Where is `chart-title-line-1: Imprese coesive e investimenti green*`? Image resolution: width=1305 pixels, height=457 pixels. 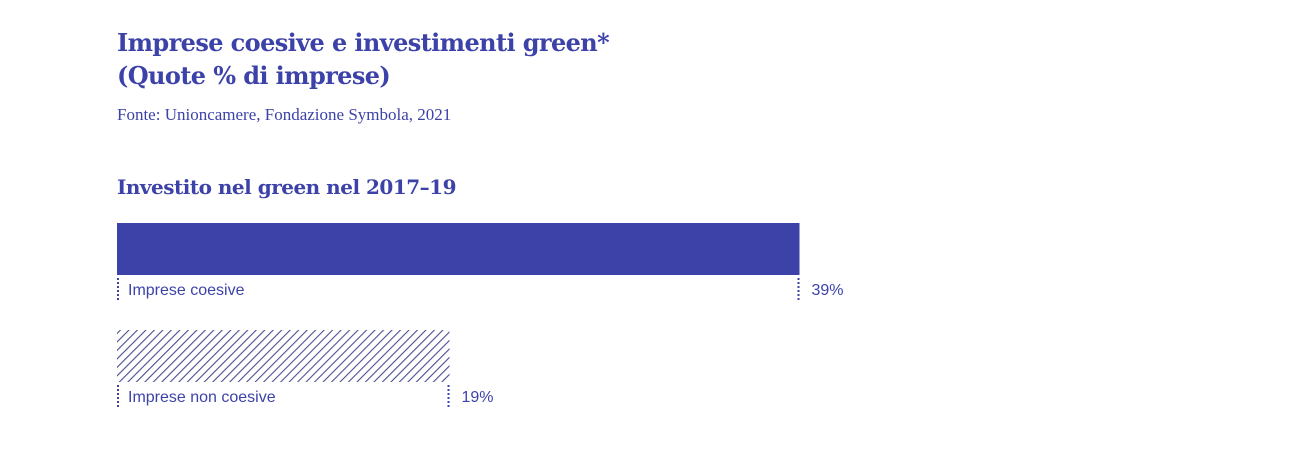
chart-title-line-1: Imprese coesive e investimenti green* is located at coordinates (363, 42).